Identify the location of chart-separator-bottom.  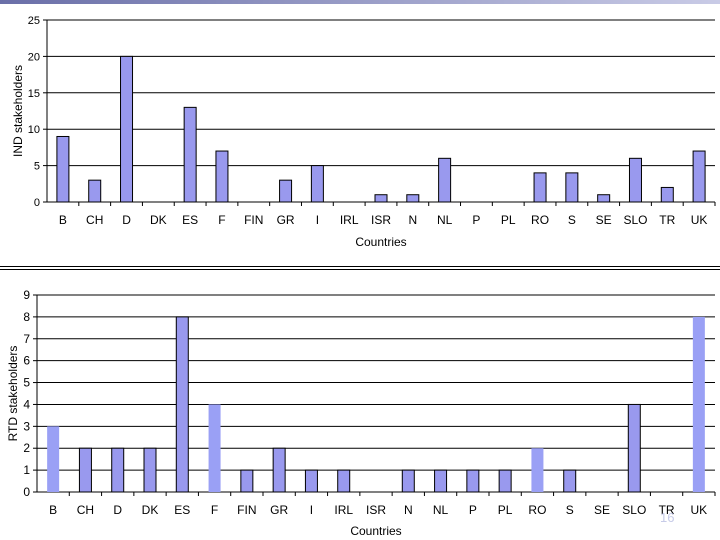
(360, 269).